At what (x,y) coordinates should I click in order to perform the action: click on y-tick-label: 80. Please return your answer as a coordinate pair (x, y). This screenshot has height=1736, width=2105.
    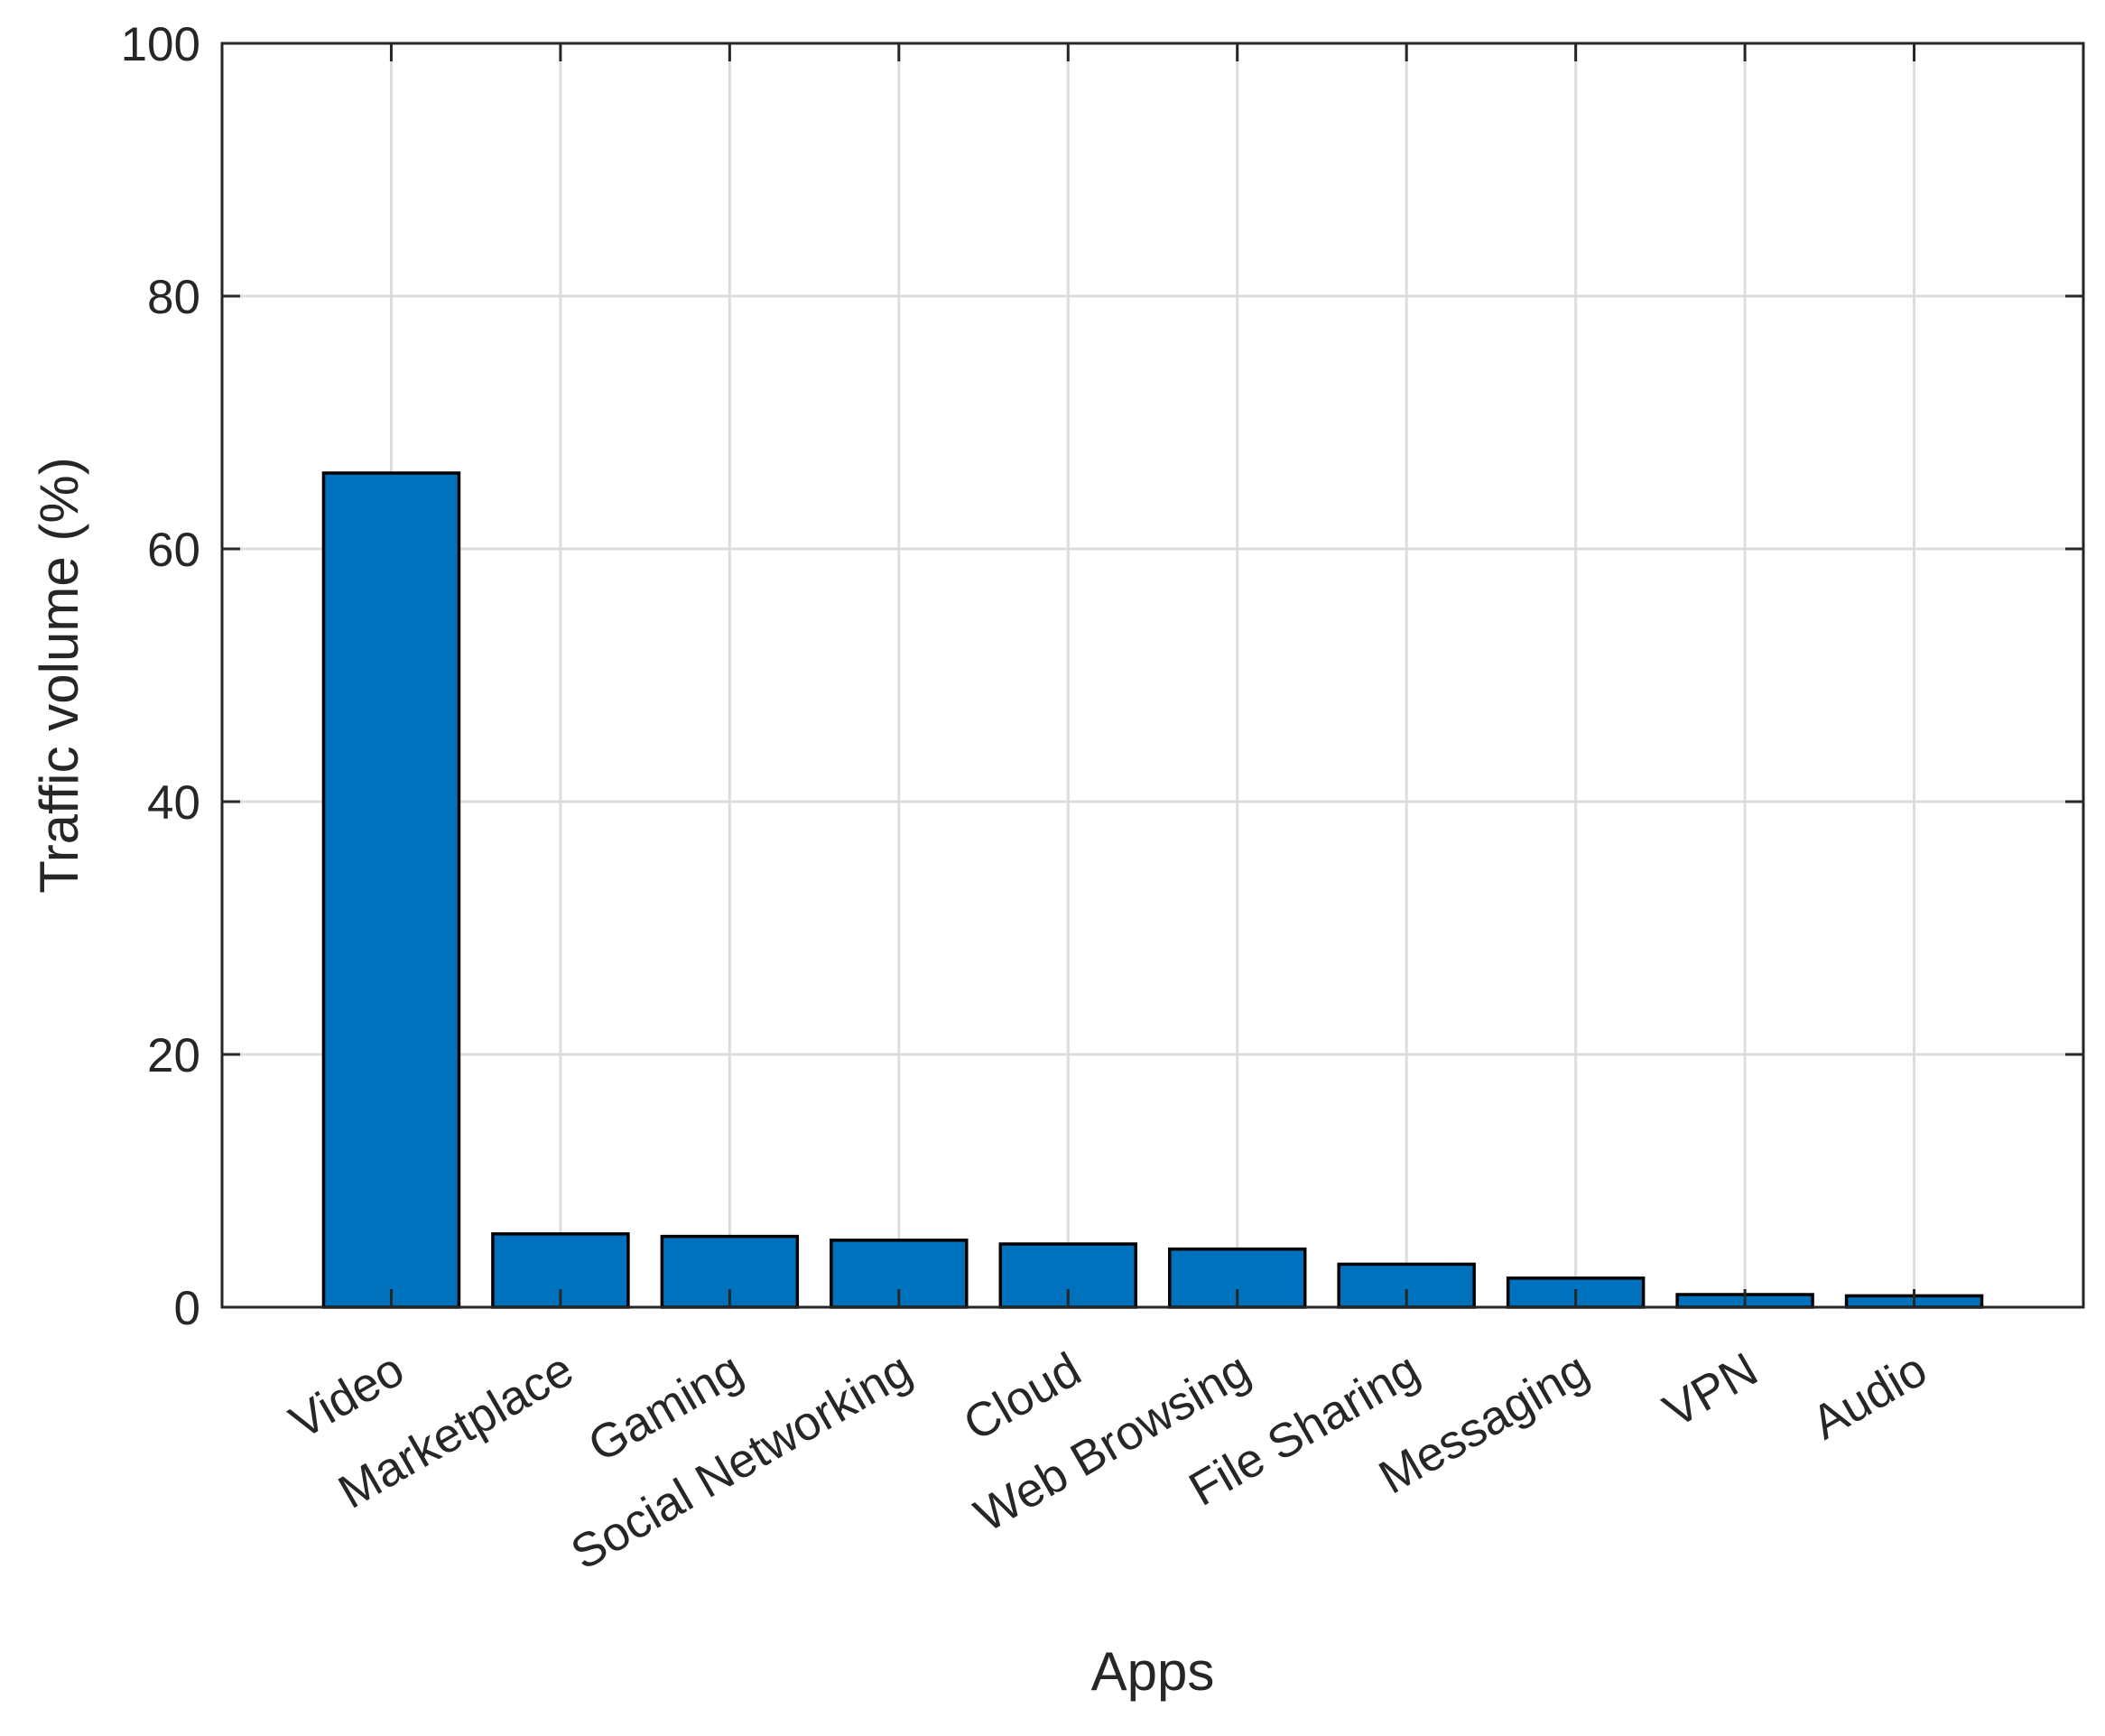
    Looking at the image, I should click on (173, 298).